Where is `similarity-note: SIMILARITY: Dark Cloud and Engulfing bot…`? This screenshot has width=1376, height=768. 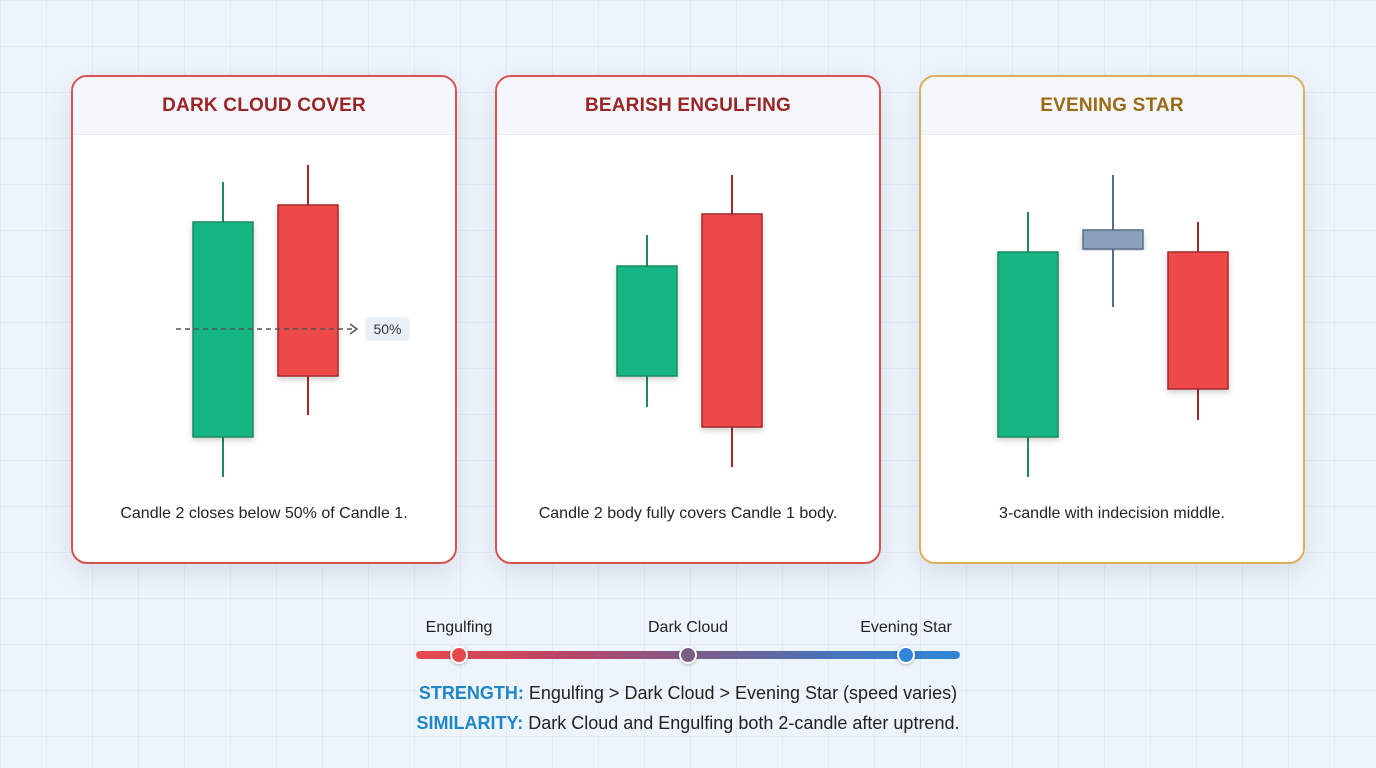
similarity-note: SIMILARITY: Dark Cloud and Engulfing bot… is located at coordinates (688, 723).